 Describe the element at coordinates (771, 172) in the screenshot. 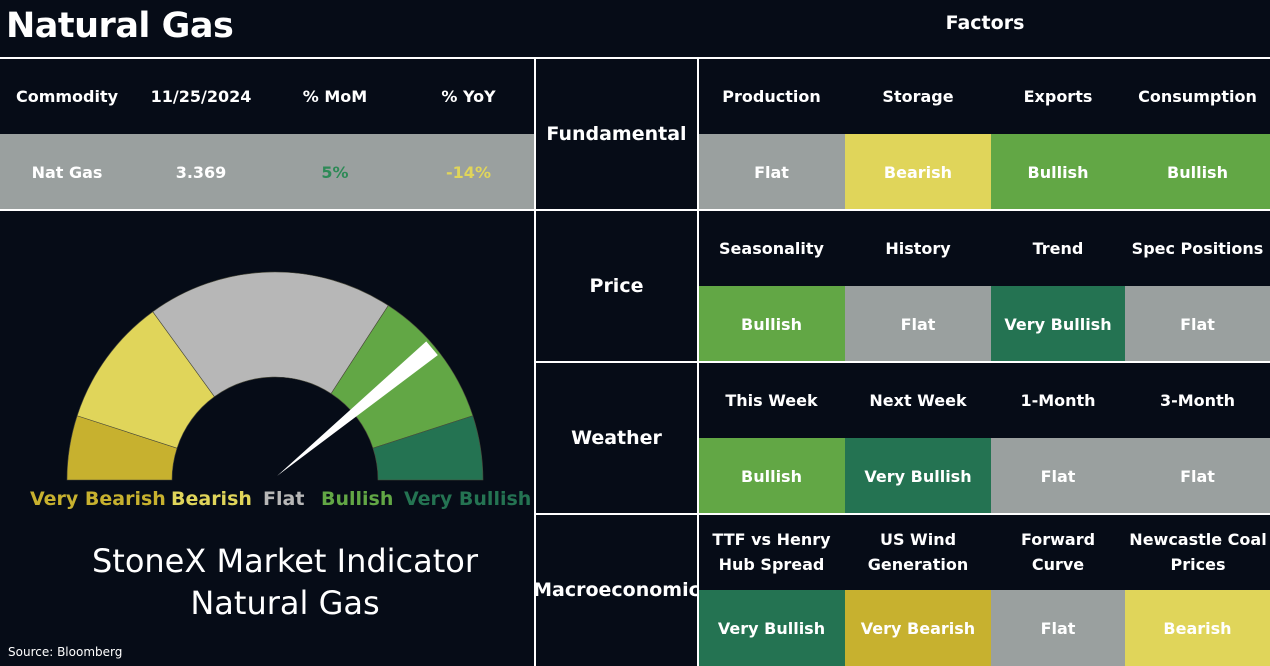

I see `factor-value-production: Flat` at that location.